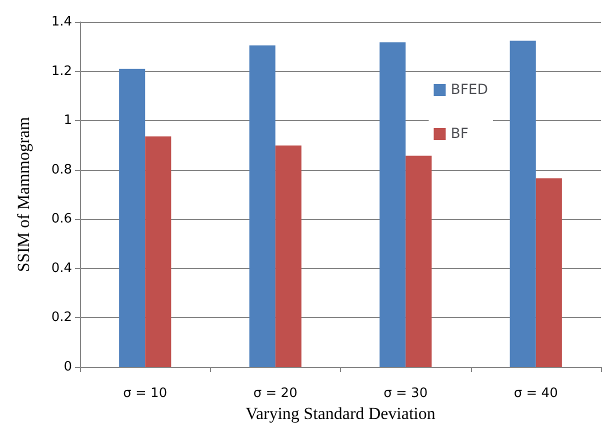 Image resolution: width=603 pixels, height=429 pixels. I want to click on y-tick-label: 0.8, so click(61, 170).